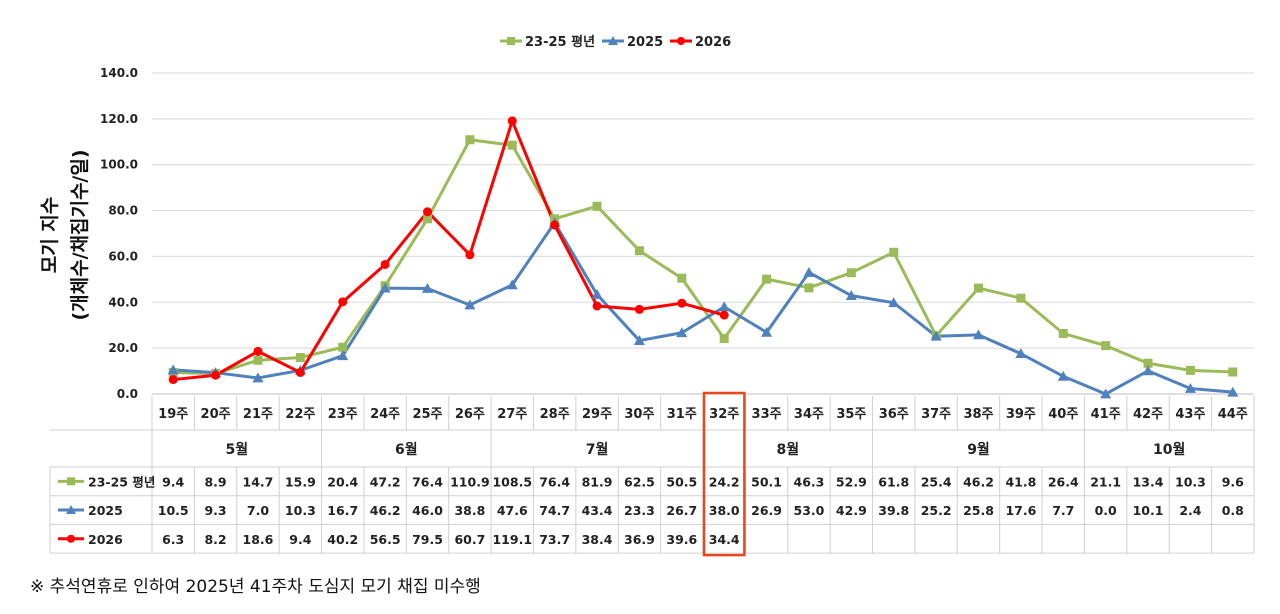 The width and height of the screenshot is (1280, 614). I want to click on table-cell-value: 53.0, so click(809, 510).